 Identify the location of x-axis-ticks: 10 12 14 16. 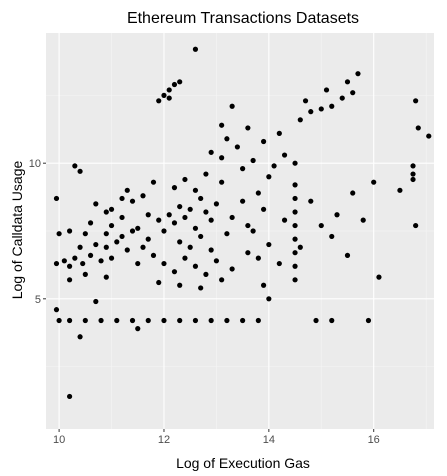
(216, 437).